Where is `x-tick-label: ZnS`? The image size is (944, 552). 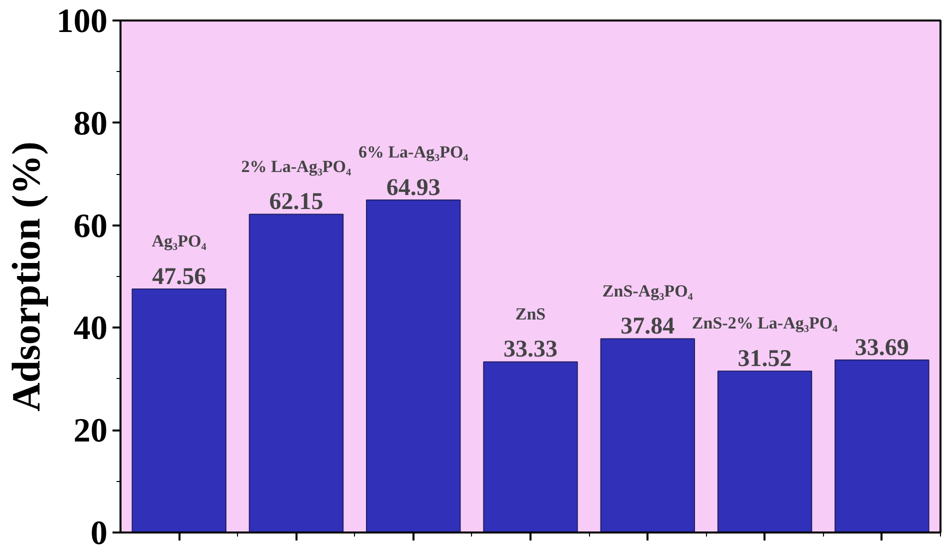 x-tick-label: ZnS is located at coordinates (530, 314).